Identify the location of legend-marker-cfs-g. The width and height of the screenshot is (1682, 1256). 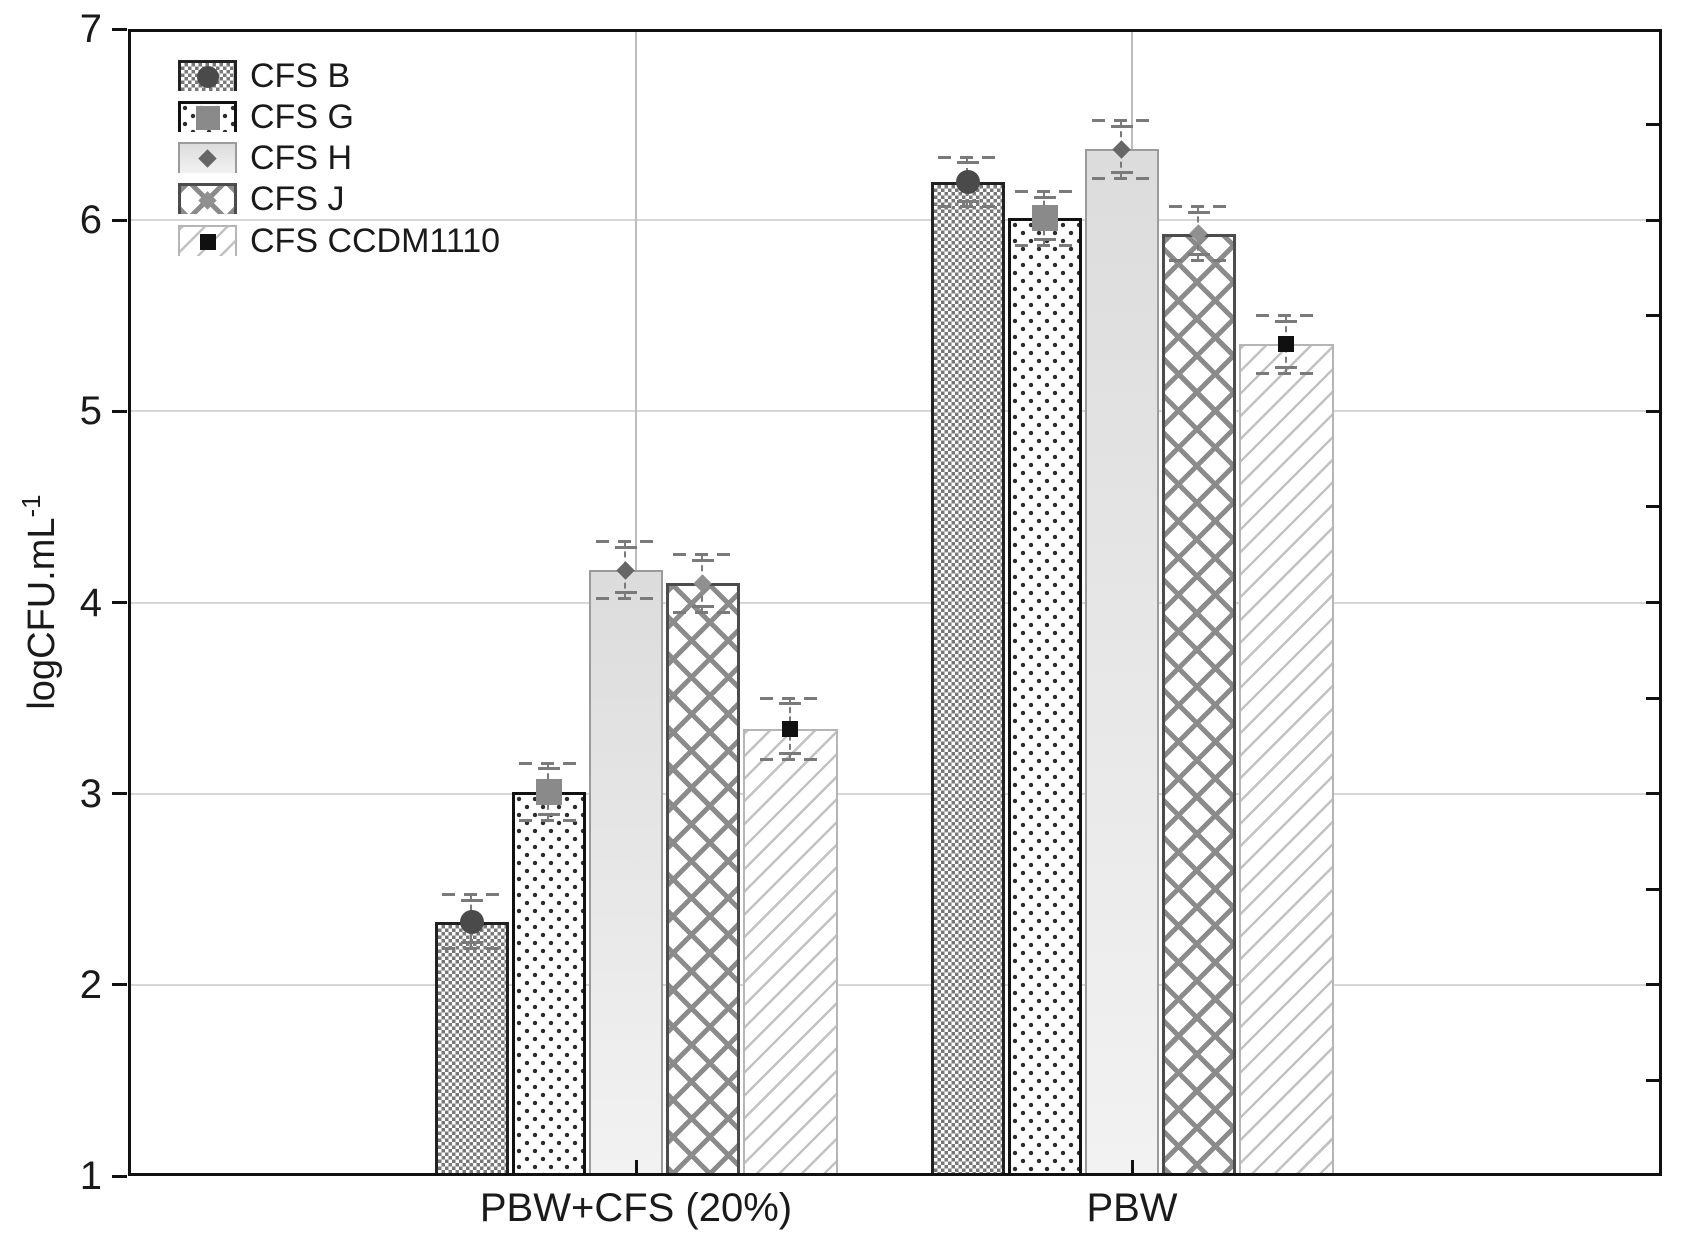
(207, 118).